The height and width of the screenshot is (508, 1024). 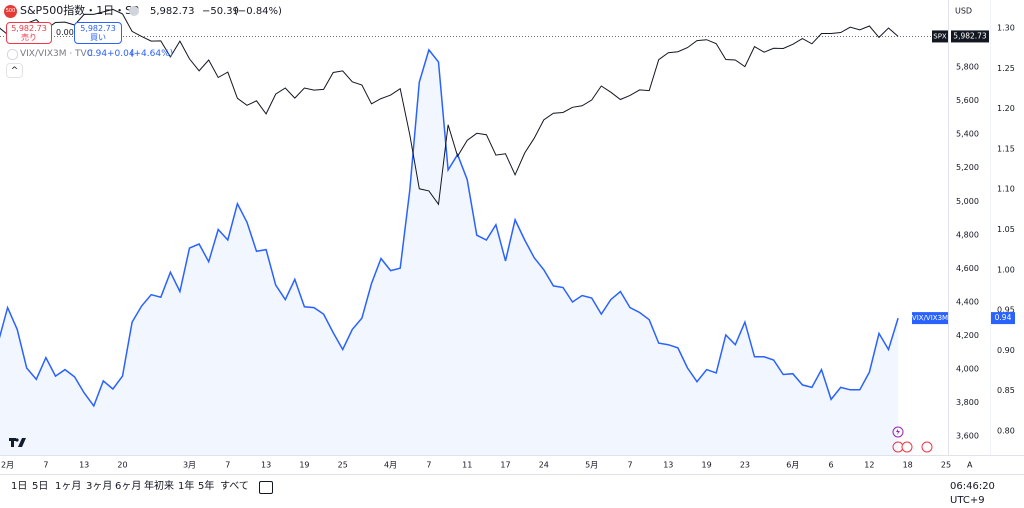 I want to click on sell-button: 5,982.73 売り, so click(x=29, y=33).